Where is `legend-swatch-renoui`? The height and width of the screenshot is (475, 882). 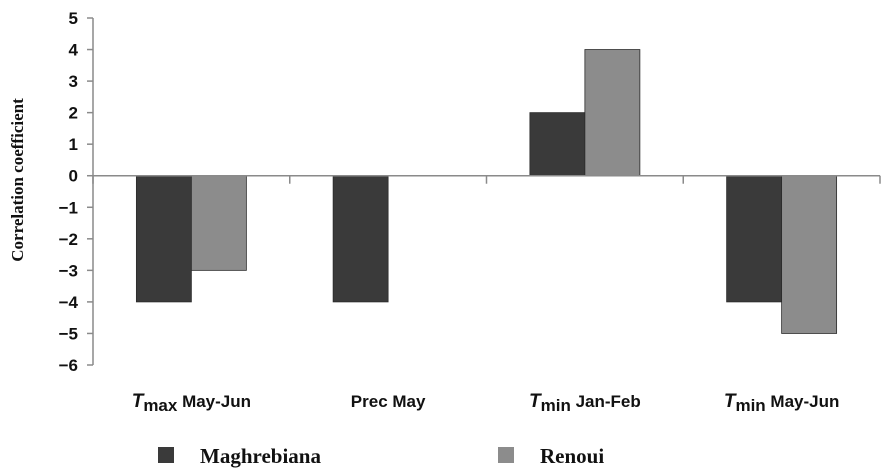 legend-swatch-renoui is located at coordinates (506, 455).